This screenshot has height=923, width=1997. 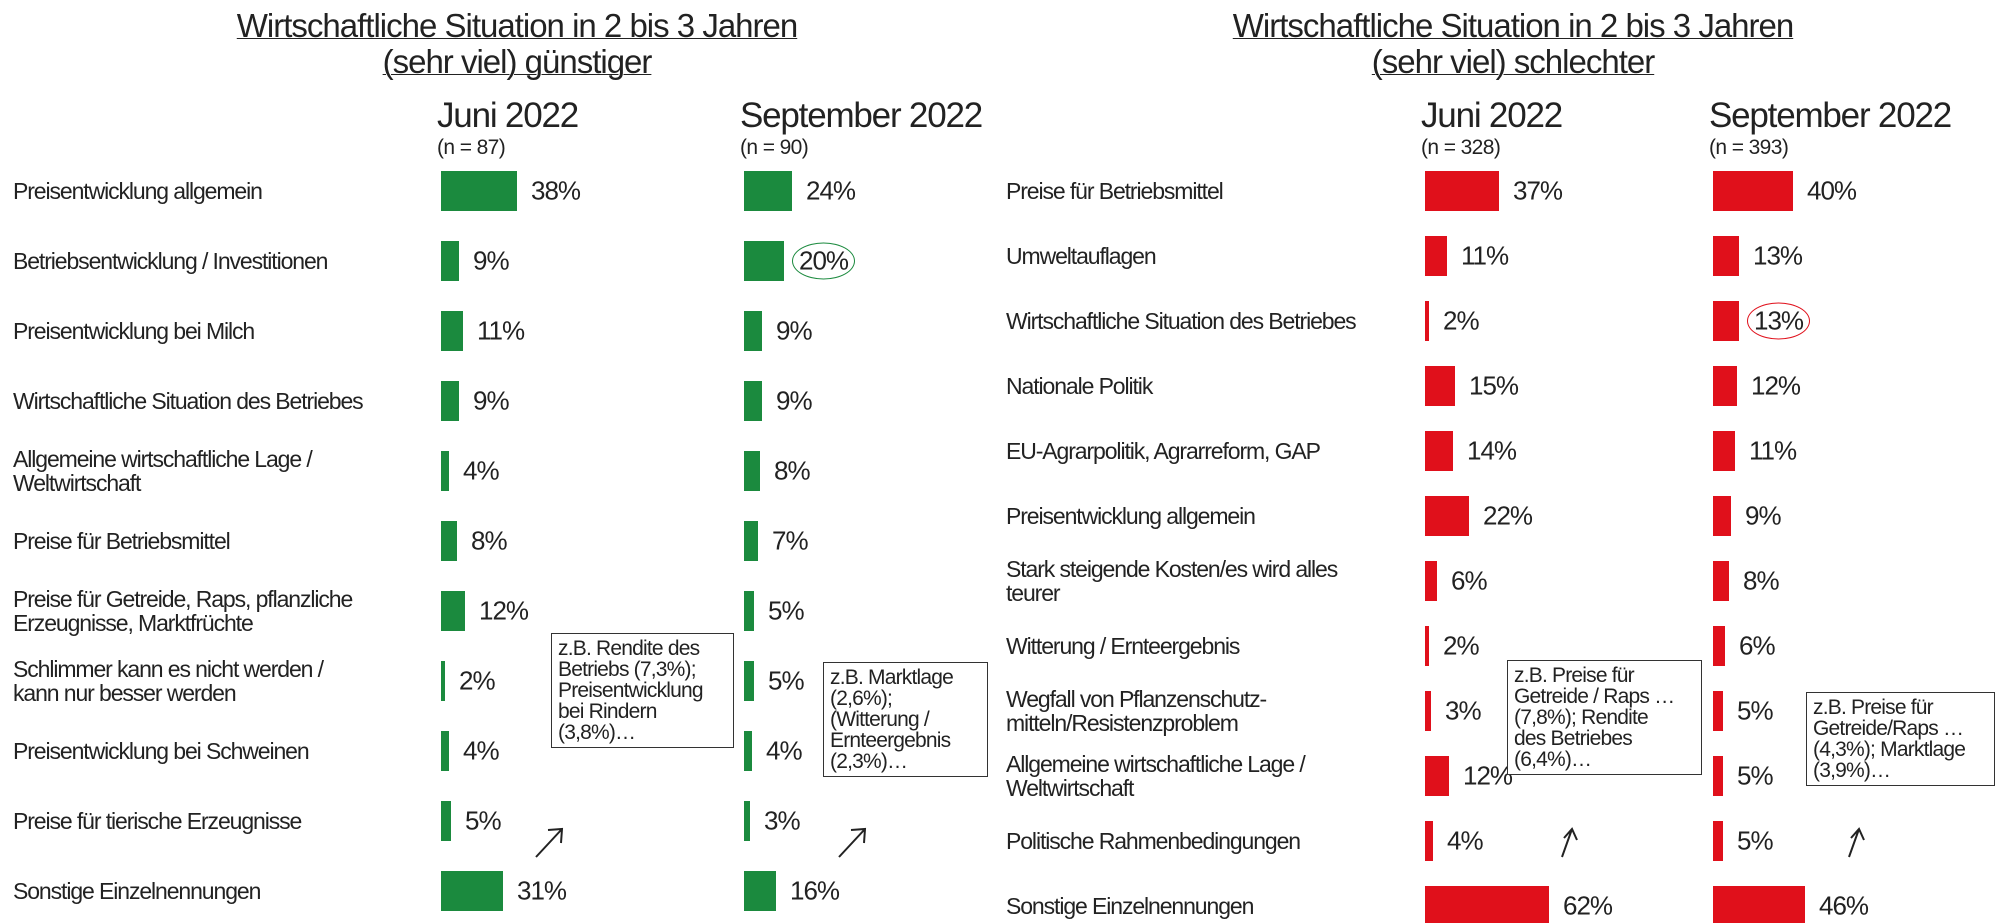 What do you see at coordinates (1776, 385) in the screenshot?
I see `value-label: 12%` at bounding box center [1776, 385].